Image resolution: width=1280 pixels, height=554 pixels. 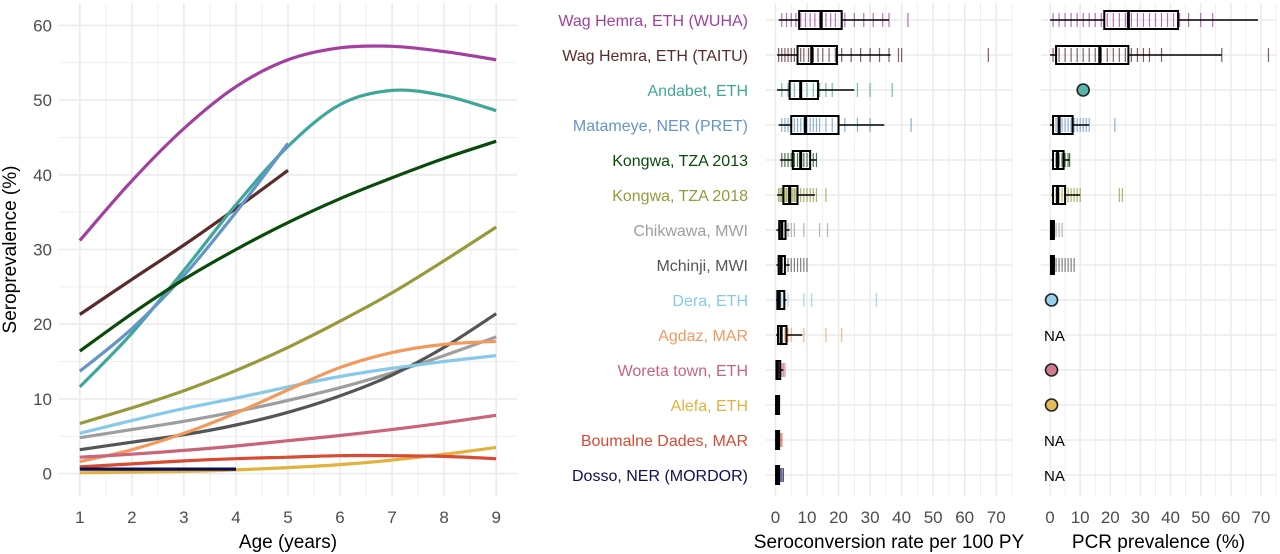 What do you see at coordinates (10, 250) in the screenshot?
I see `y-axis-title: Seroprevalence (%)` at bounding box center [10, 250].